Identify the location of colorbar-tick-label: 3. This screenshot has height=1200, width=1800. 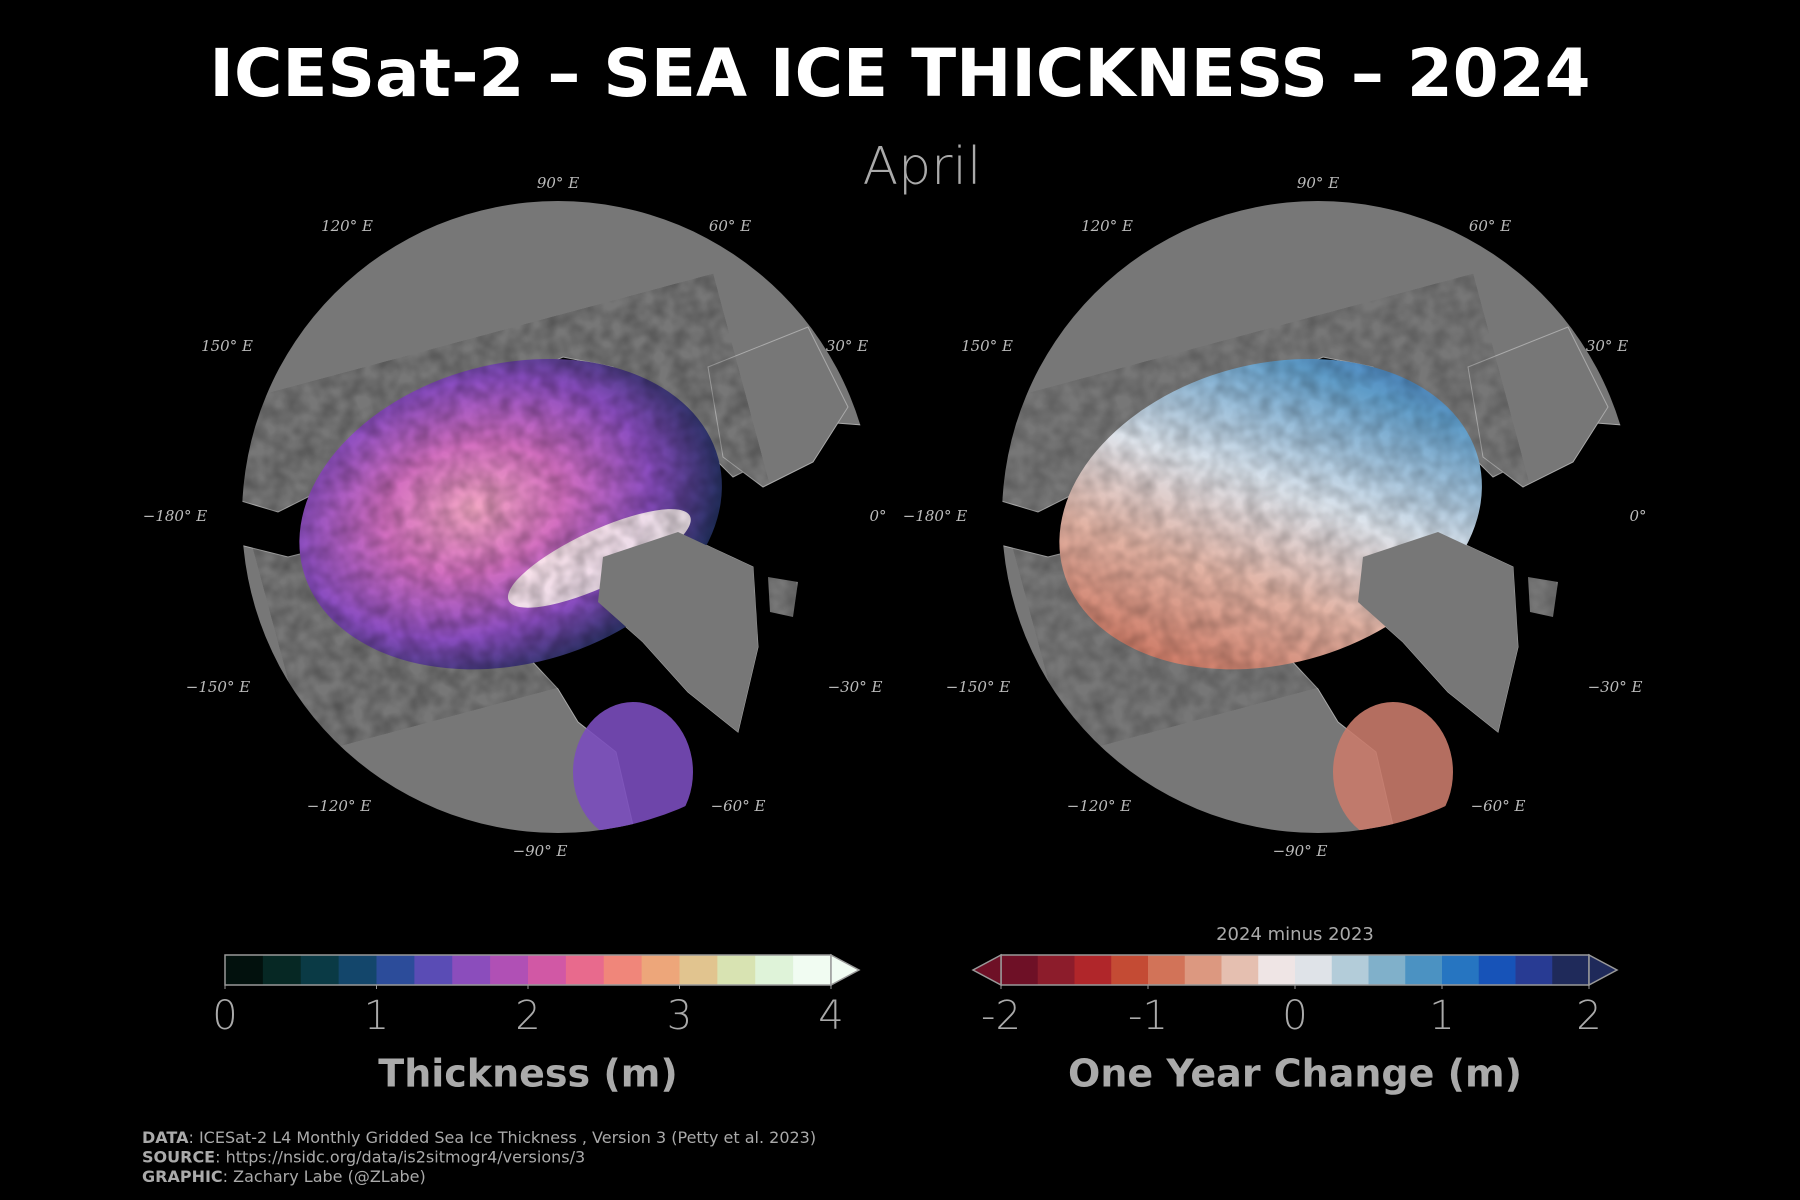
(679, 1016).